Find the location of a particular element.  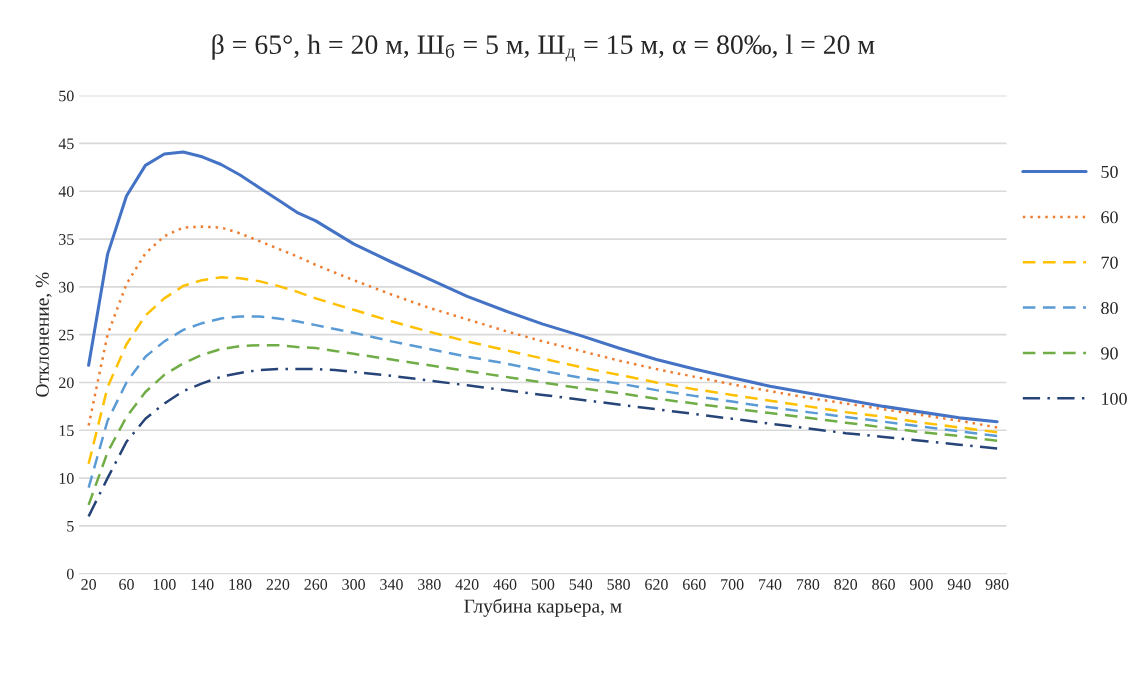

x-tick-label: 340 is located at coordinates (391, 584).